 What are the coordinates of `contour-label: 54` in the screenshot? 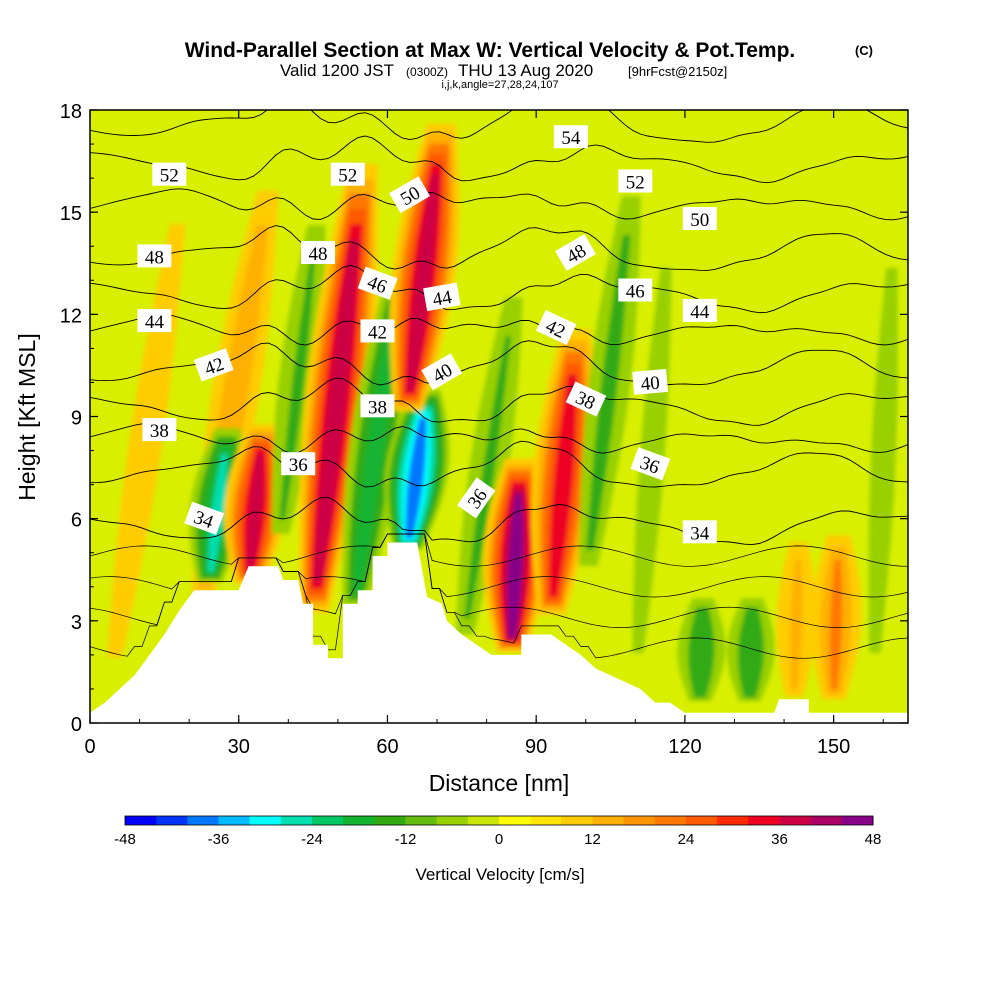 It's located at (570, 137).